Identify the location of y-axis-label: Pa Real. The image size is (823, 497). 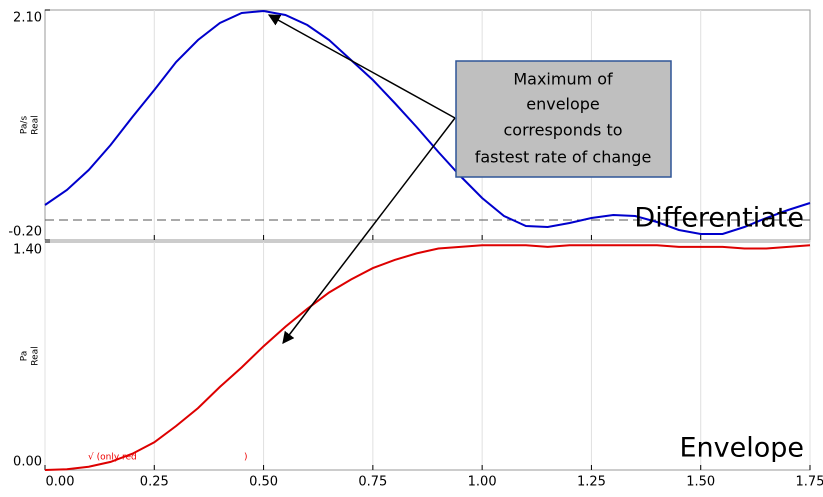
(30, 355).